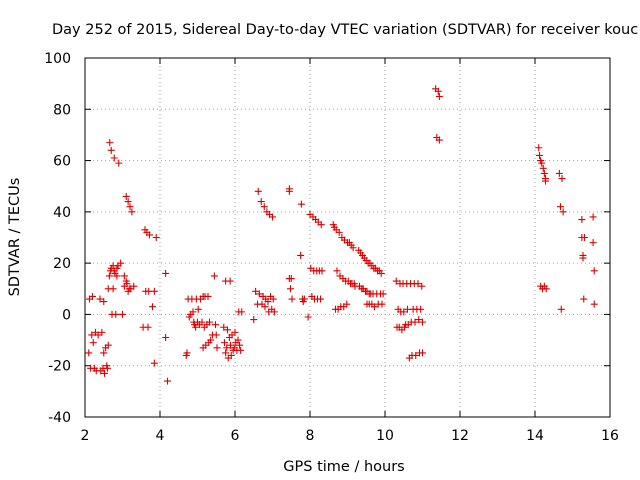 The height and width of the screenshot is (480, 640). I want to click on x-tick-labels: 2 4 6 8 10 12 14 16, so click(350, 436).